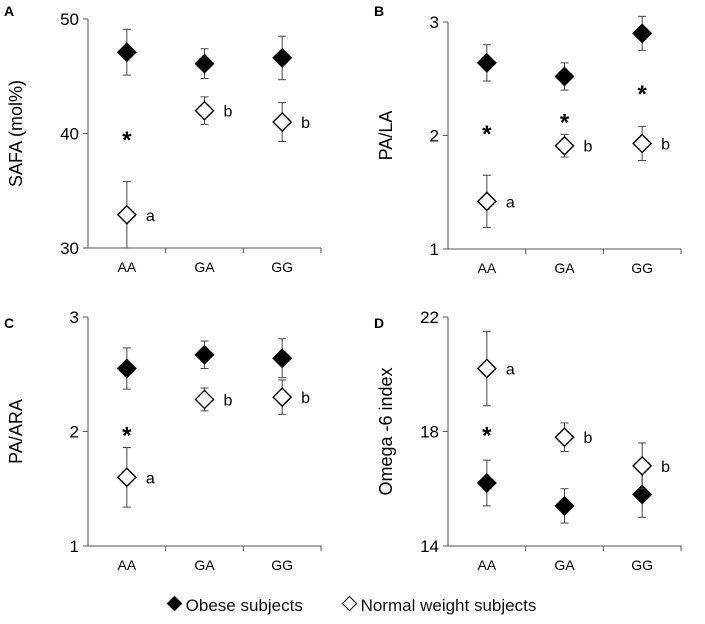 The width and height of the screenshot is (705, 624). Describe the element at coordinates (429, 432) in the screenshot. I see `y-tick-label: 18` at that location.